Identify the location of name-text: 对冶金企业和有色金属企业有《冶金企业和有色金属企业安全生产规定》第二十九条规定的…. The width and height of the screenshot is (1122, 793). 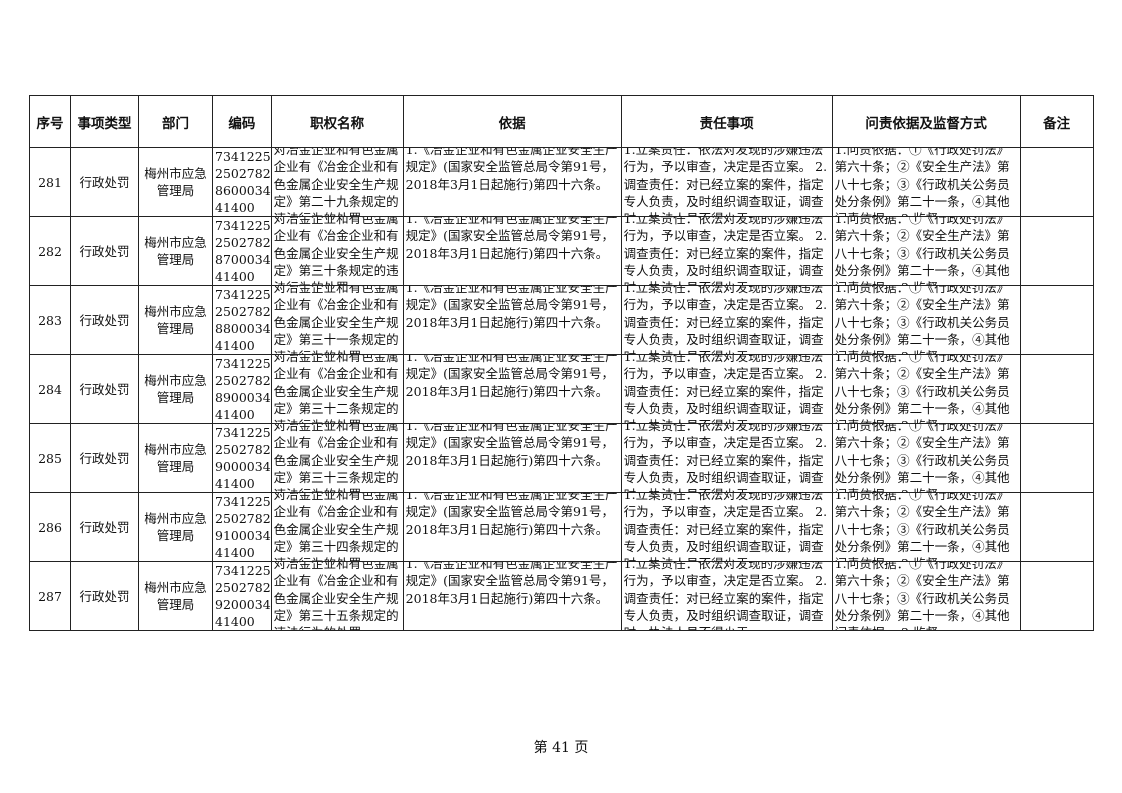
(336, 182).